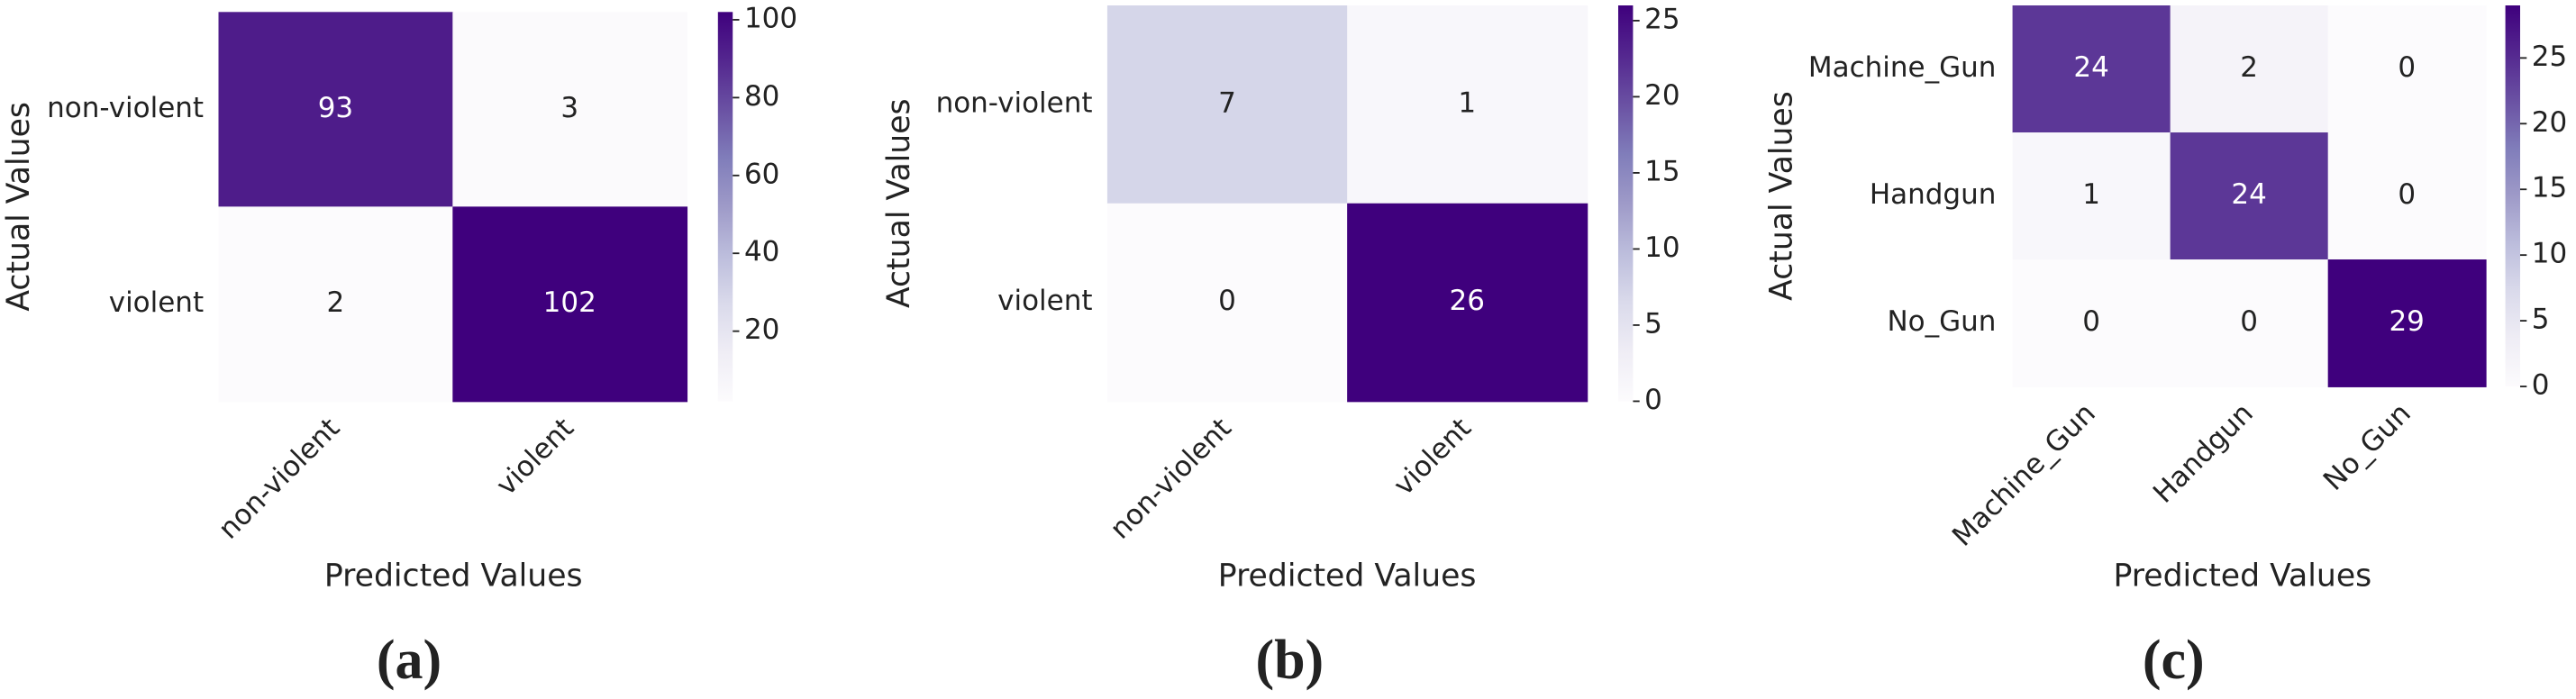 The height and width of the screenshot is (699, 2576). Describe the element at coordinates (409, 661) in the screenshot. I see `caption: (a)` at that location.